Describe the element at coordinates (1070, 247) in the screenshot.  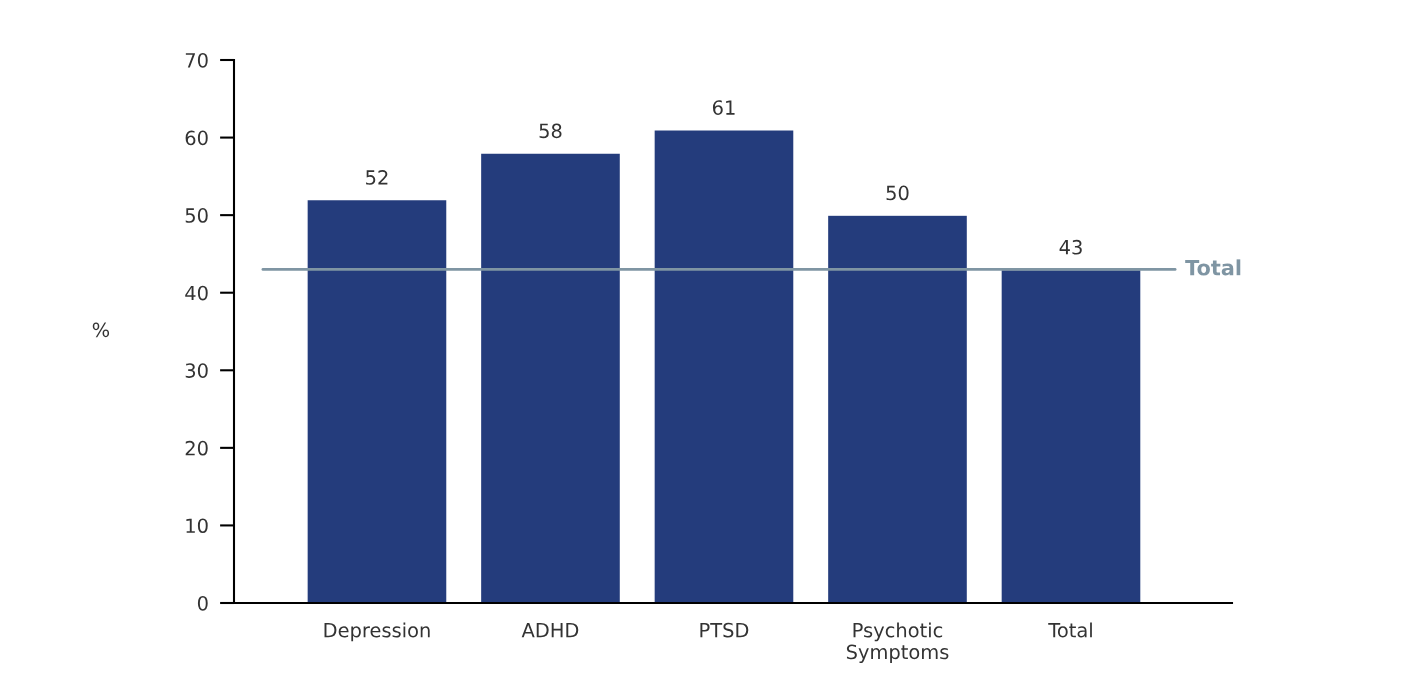
I see `data-label: 43` at that location.